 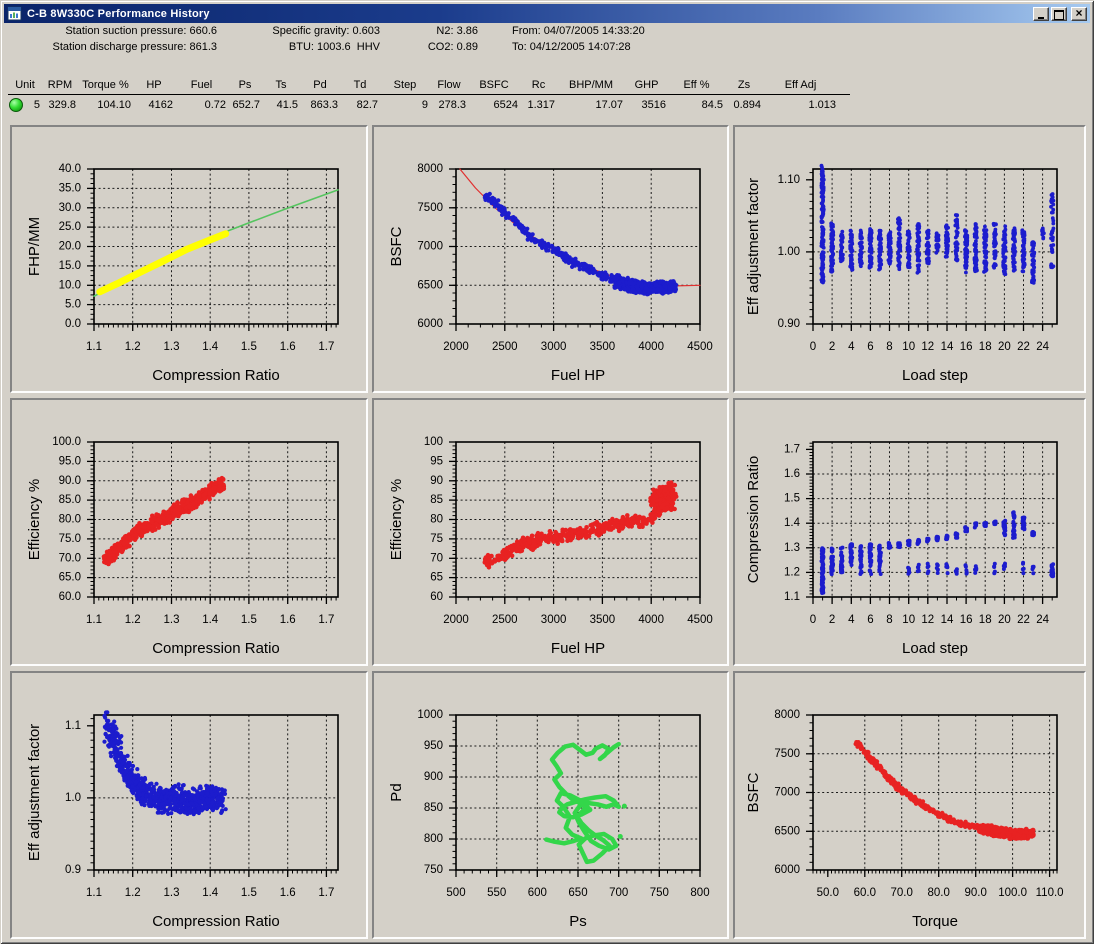 What do you see at coordinates (935, 648) in the screenshot?
I see `svg-text: Load step` at bounding box center [935, 648].